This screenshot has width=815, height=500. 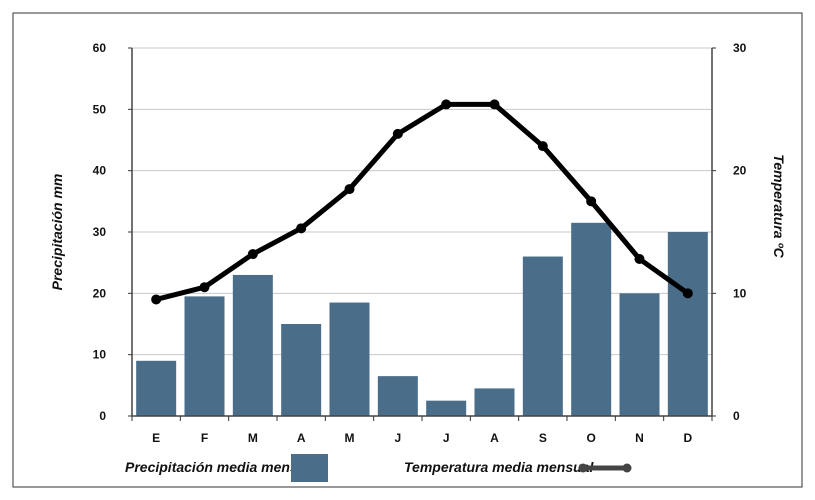 What do you see at coordinates (687, 438) in the screenshot?
I see `x-tick-label: D` at bounding box center [687, 438].